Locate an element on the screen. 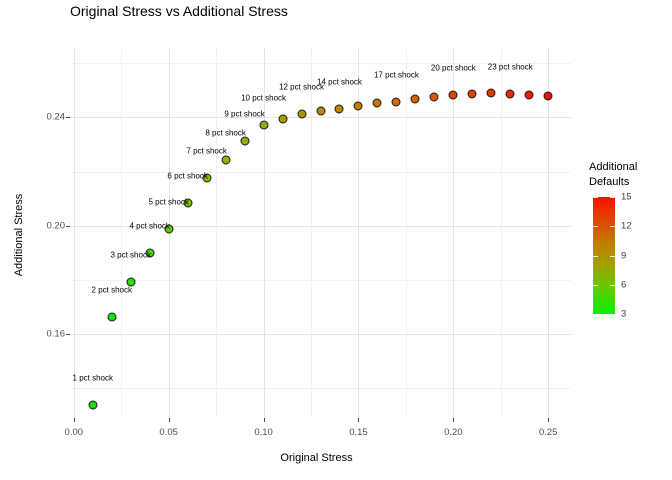 The width and height of the screenshot is (672, 480). y-tick-label: 0.24 is located at coordinates (56, 117).